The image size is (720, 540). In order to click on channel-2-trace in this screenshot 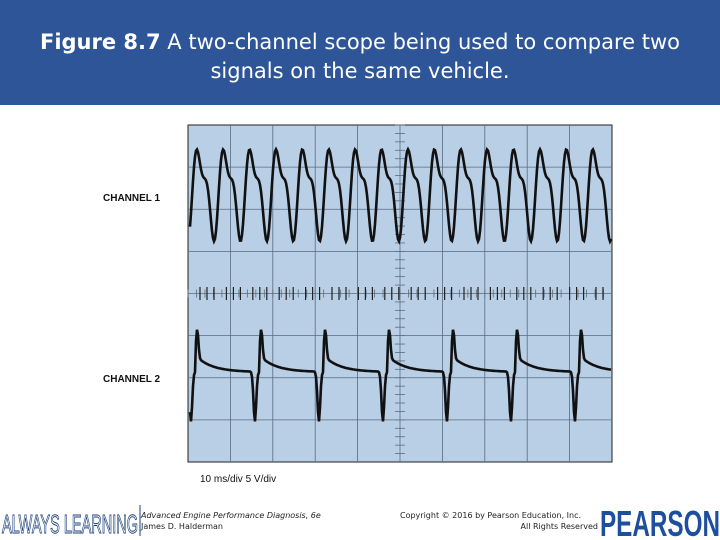, I will do `click(400, 375)`.